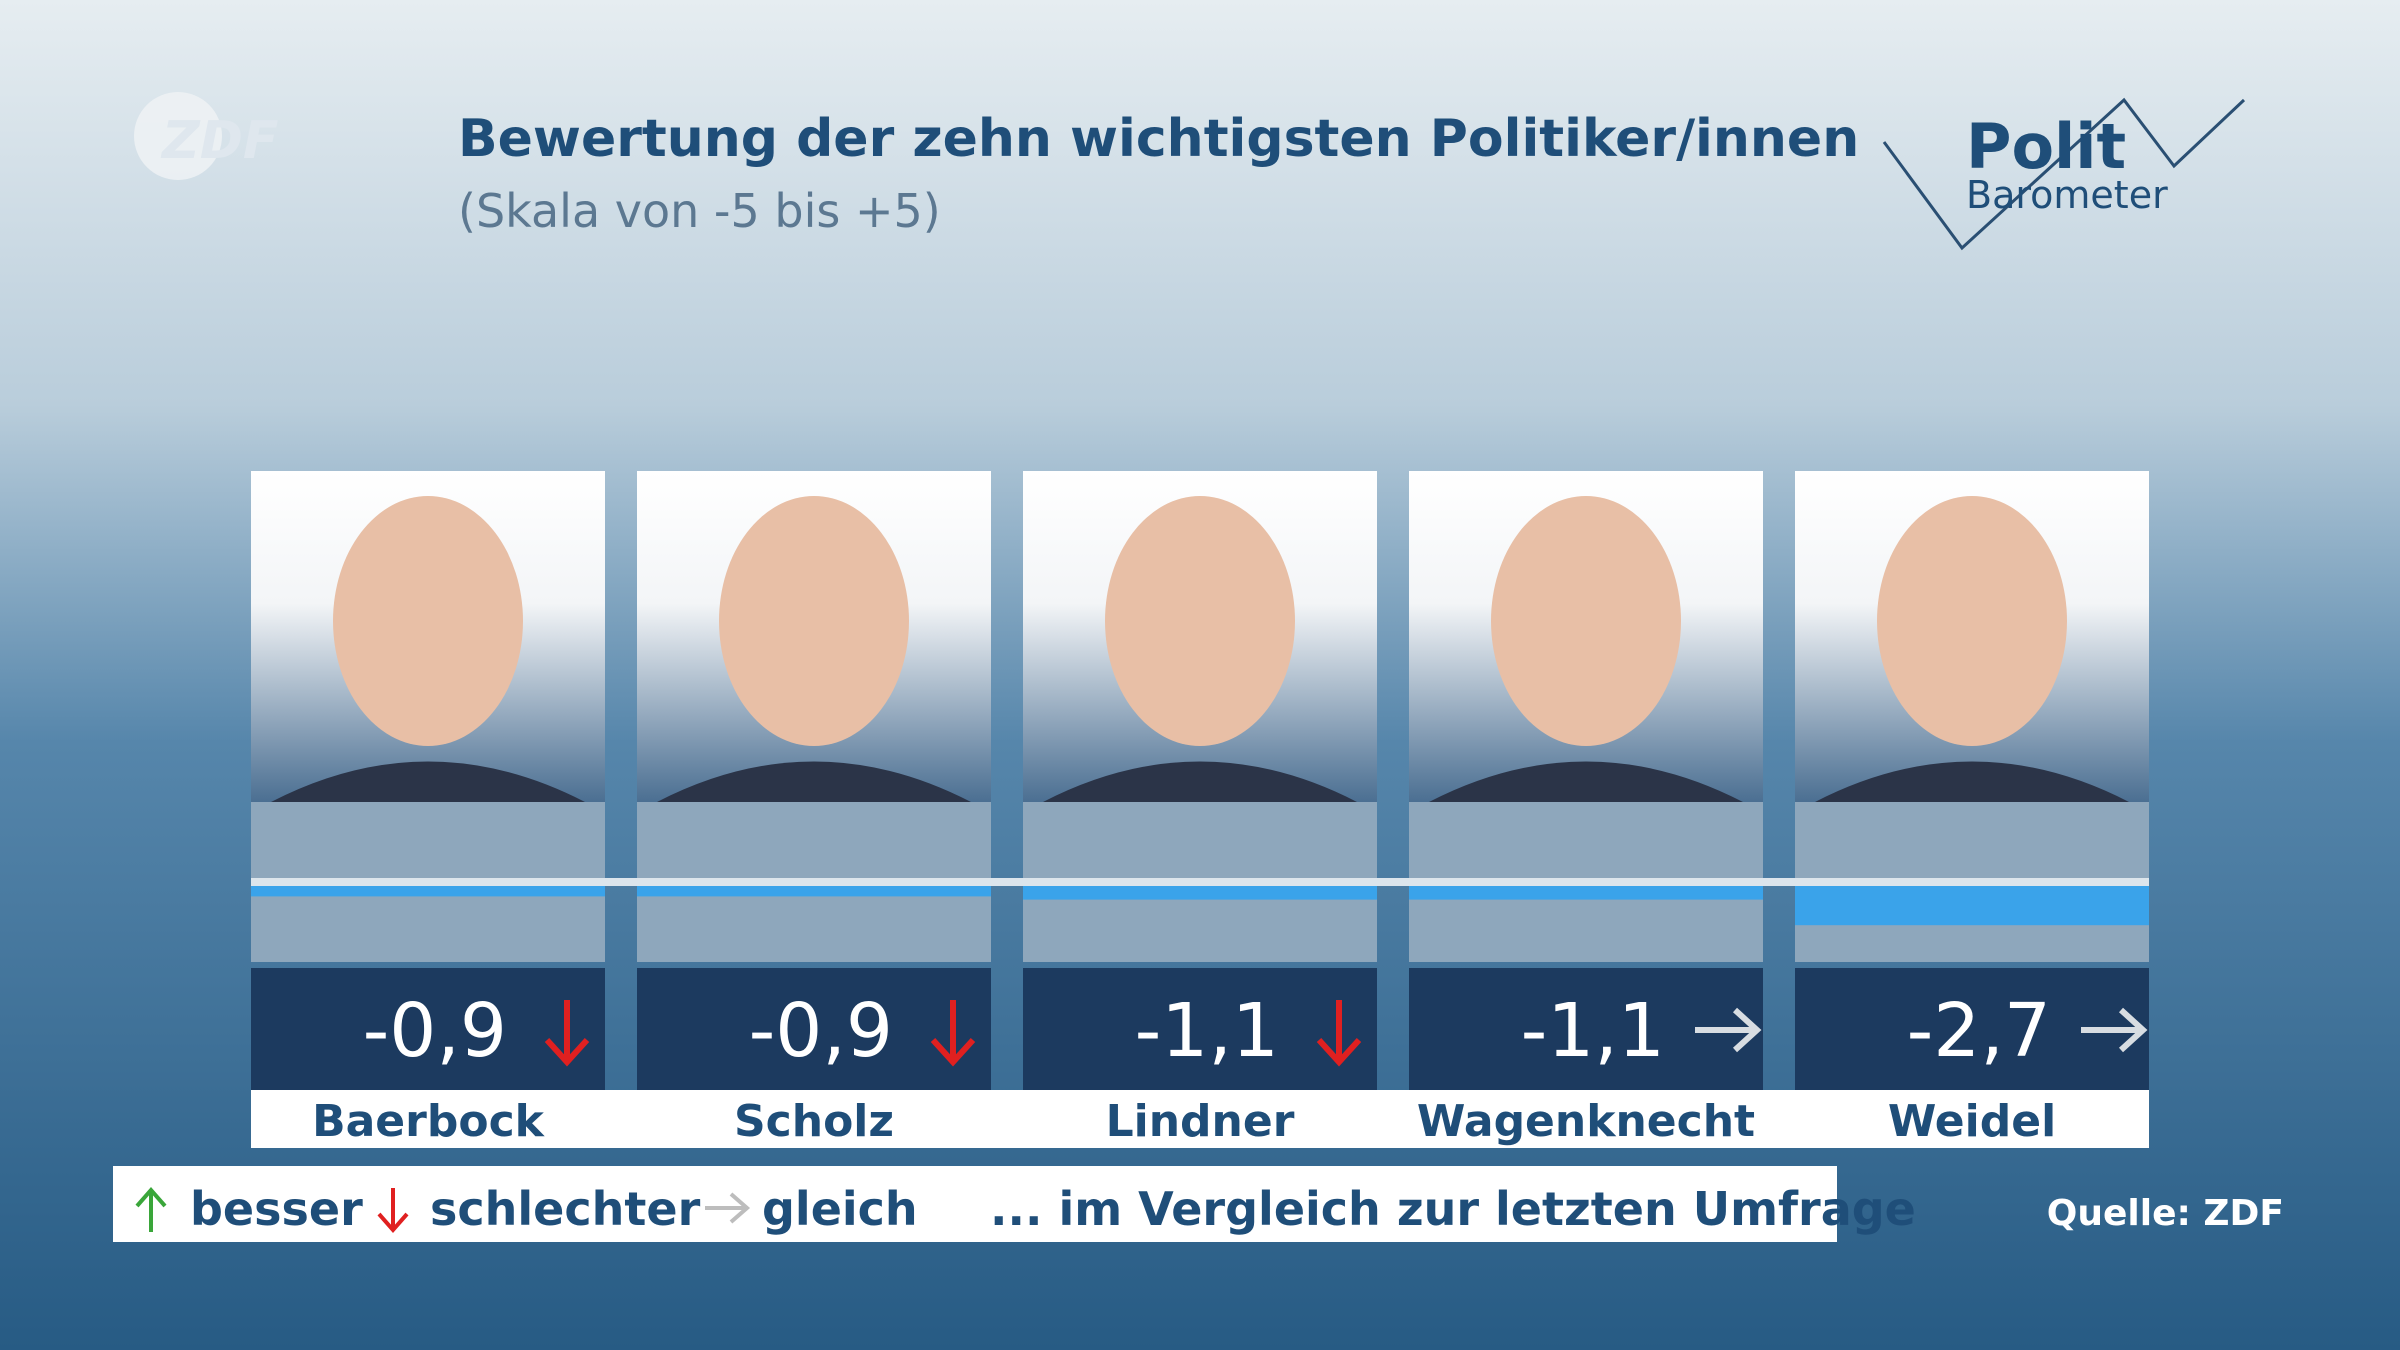  Describe the element at coordinates (2165, 1213) in the screenshot. I see `source: Quelle: ZDF` at that location.